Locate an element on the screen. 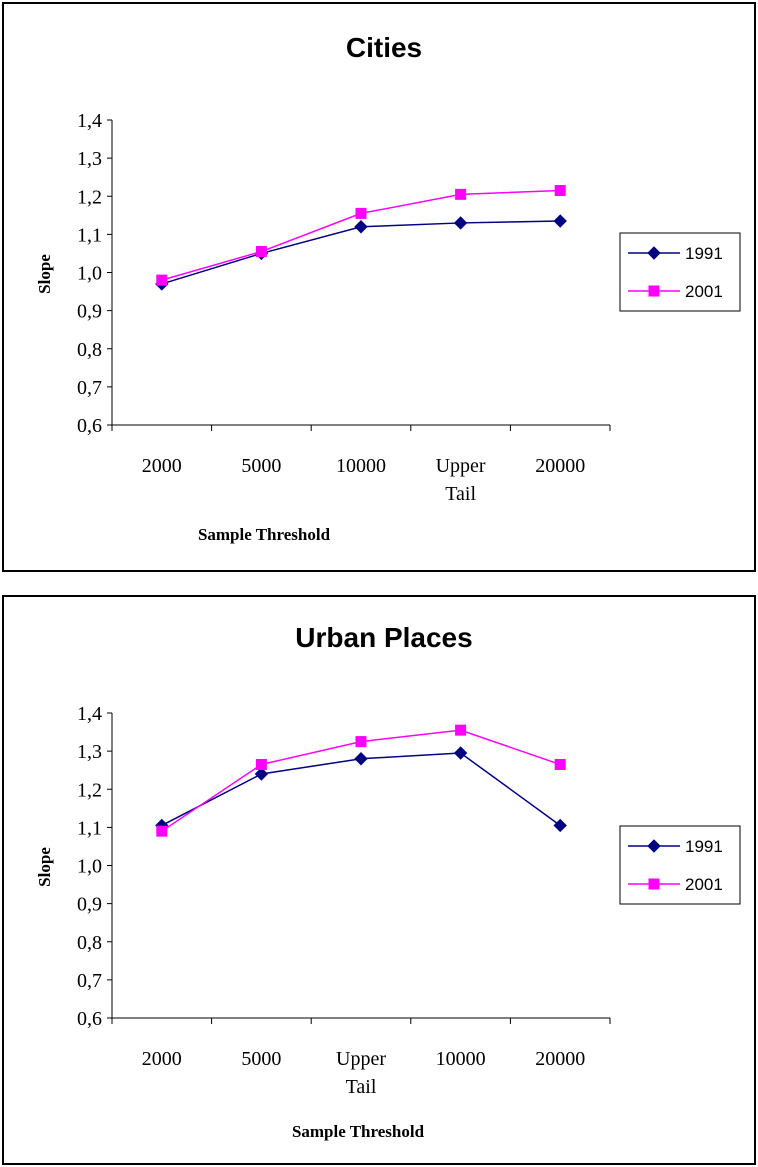 The width and height of the screenshot is (758, 1167). x-axis: 2000 5000 10000 Upper Tail 20000 is located at coordinates (361, 464).